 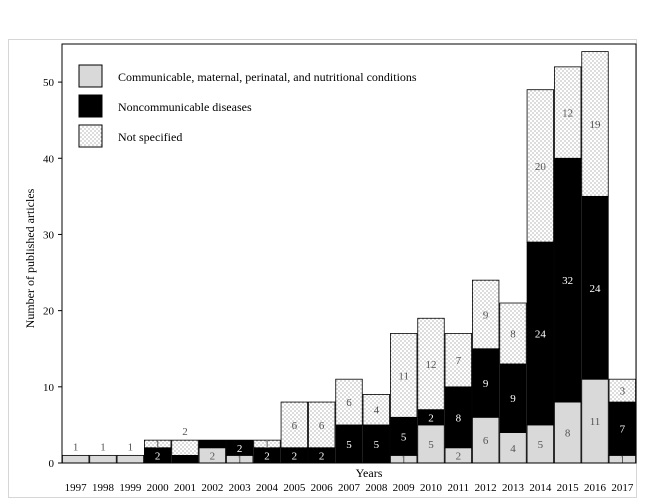 What do you see at coordinates (76, 488) in the screenshot?
I see `x-tick-label: 1997` at bounding box center [76, 488].